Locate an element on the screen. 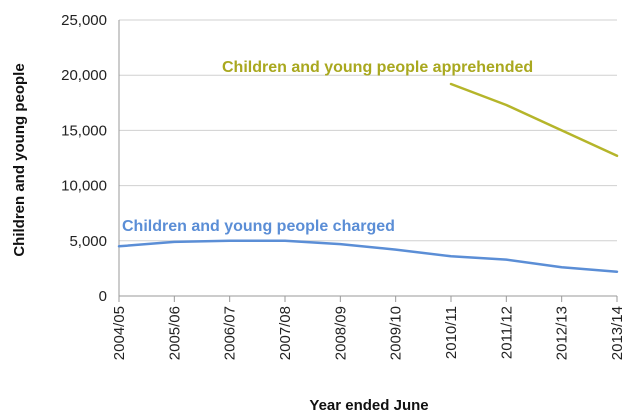 This screenshot has height=416, width=626. y-tick-label: 20,000 is located at coordinates (84, 75).